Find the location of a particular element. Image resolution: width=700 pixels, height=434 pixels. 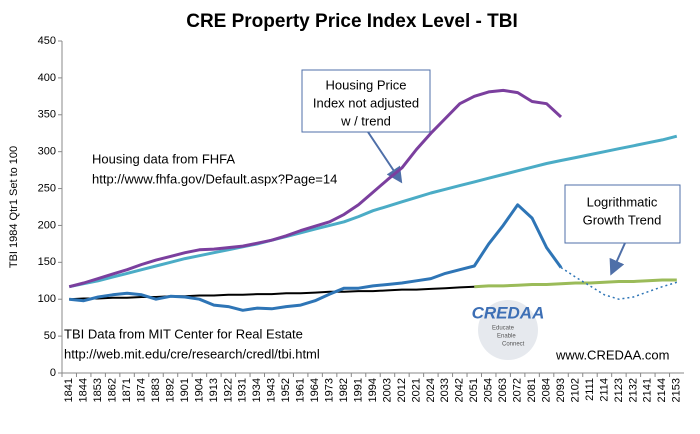

x-tick-label: 1853 is located at coordinates (98, 390).